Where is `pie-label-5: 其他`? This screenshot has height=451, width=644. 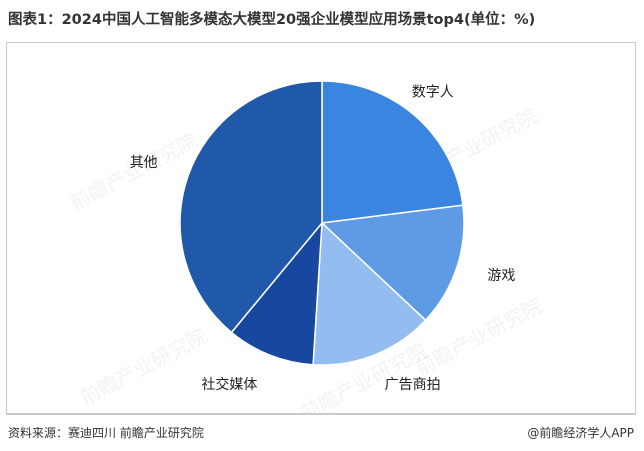 pie-label-5: 其他 is located at coordinates (144, 163).